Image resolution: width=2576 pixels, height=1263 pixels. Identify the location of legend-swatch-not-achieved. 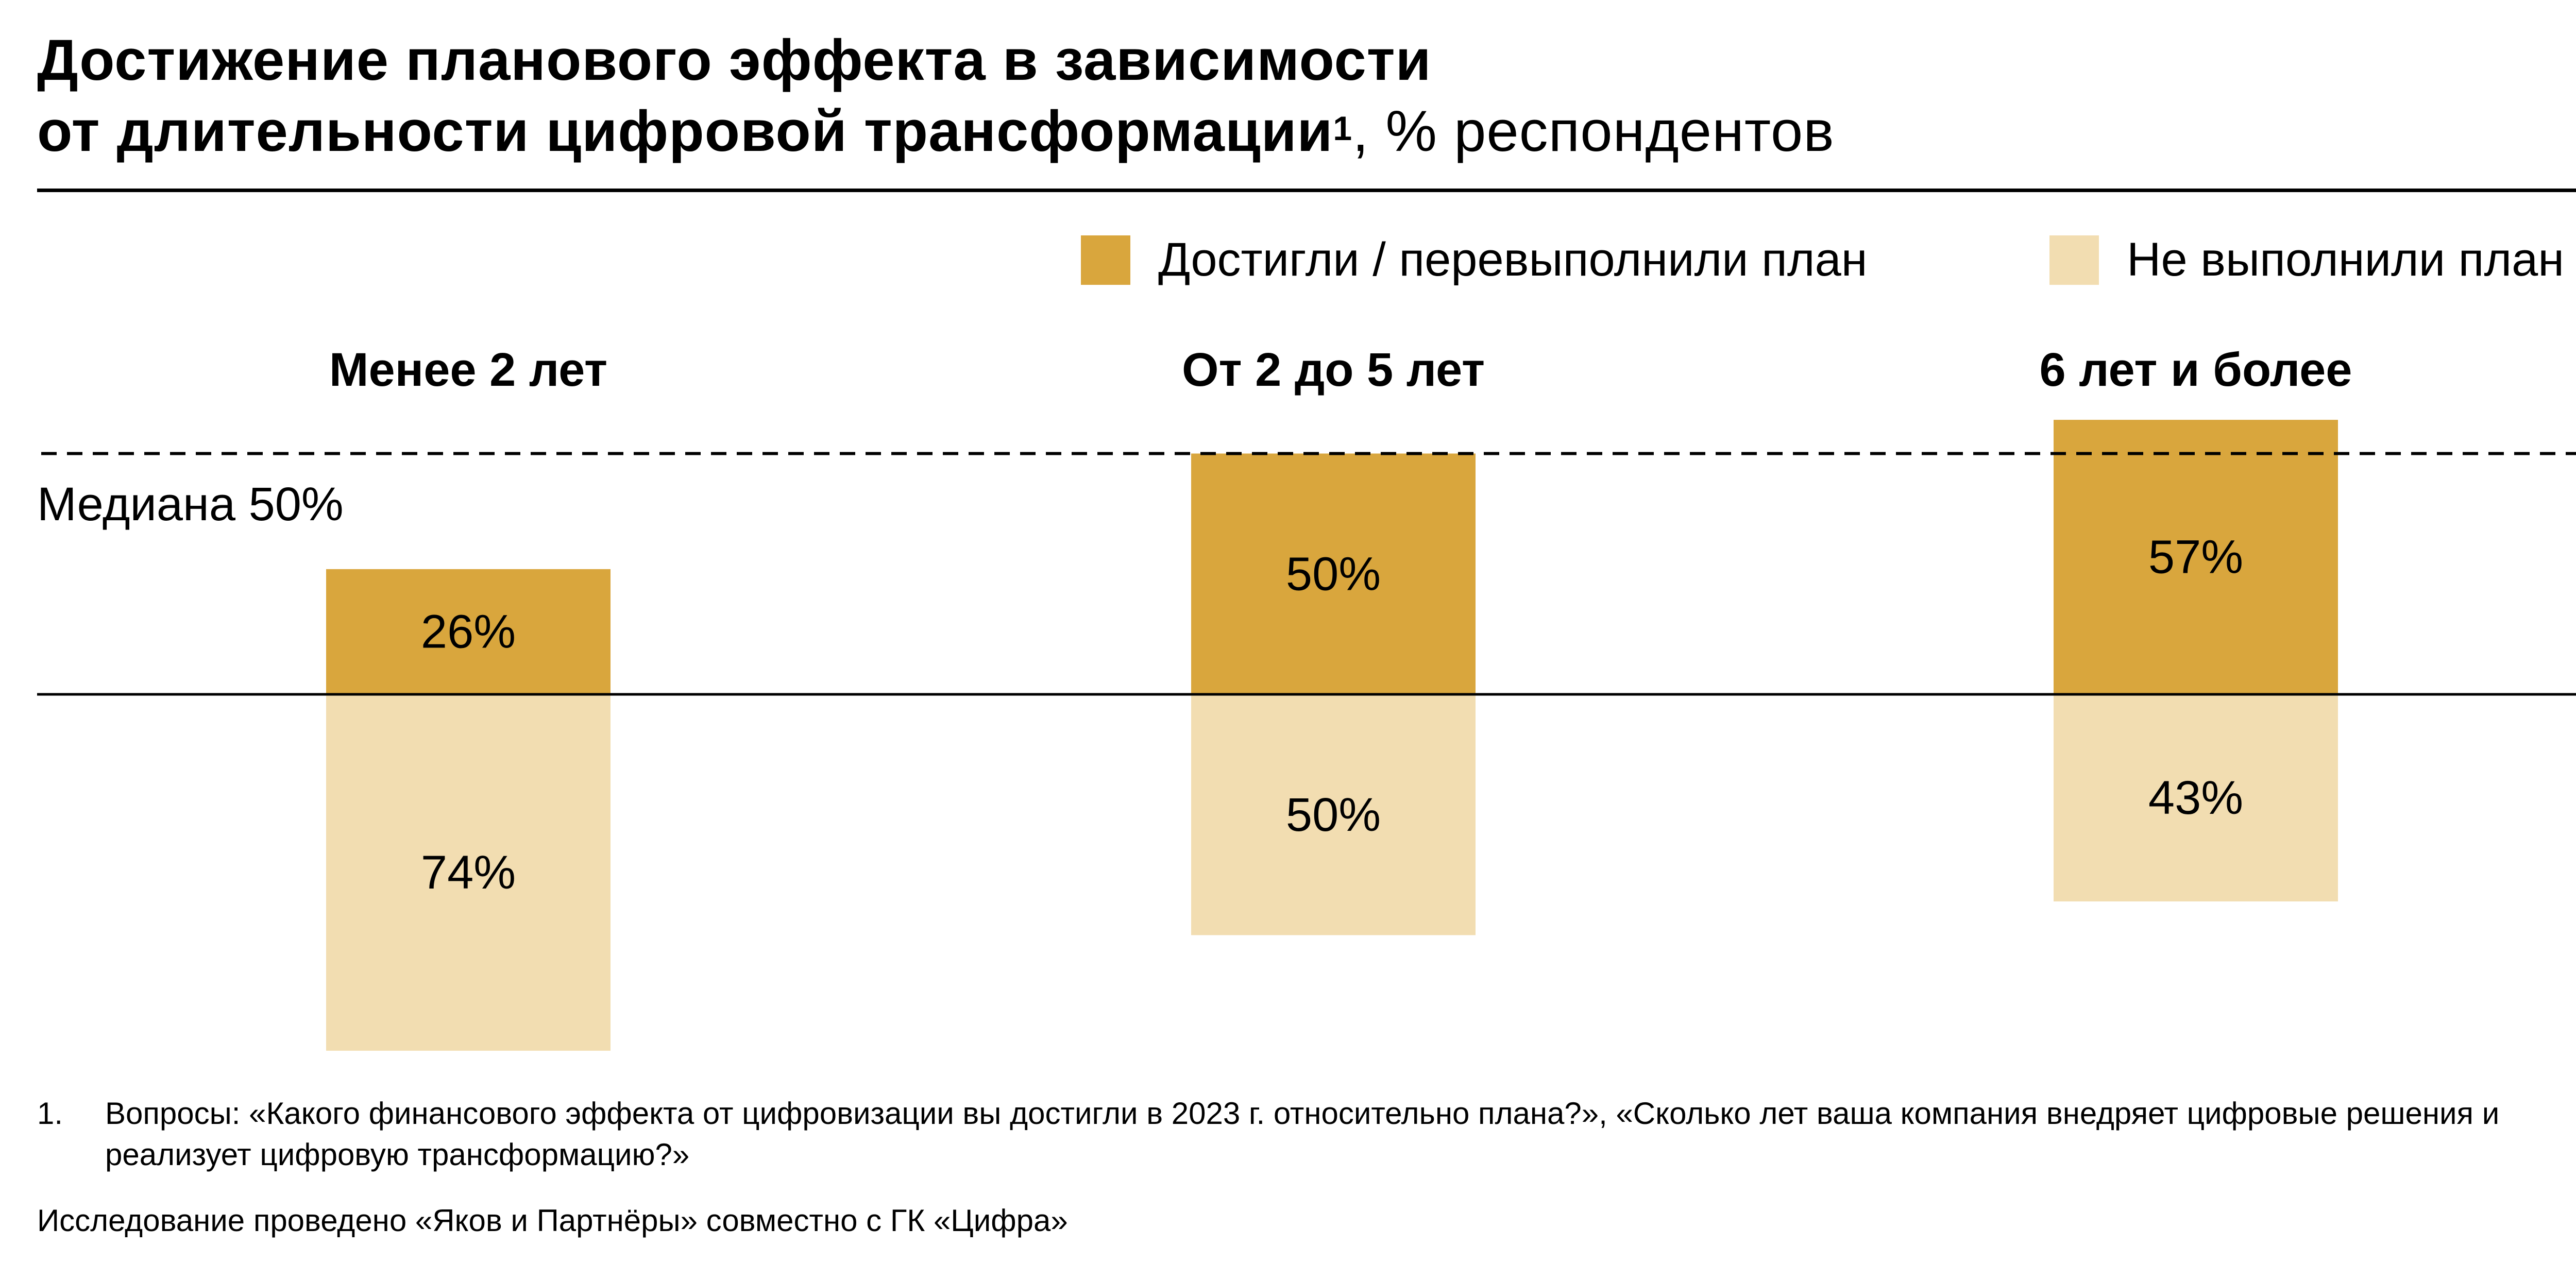
(2074, 260).